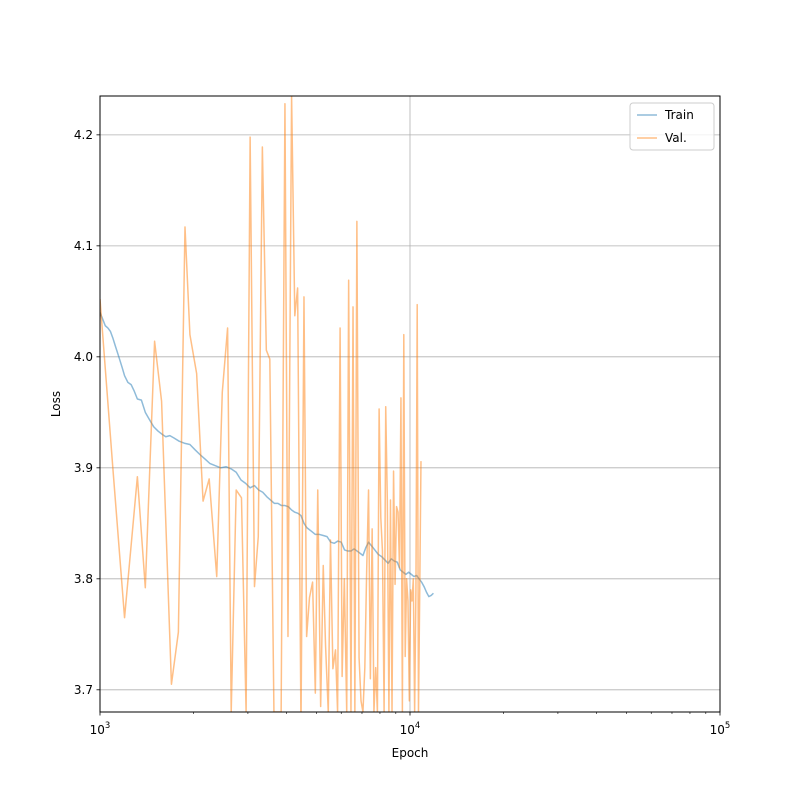 Image resolution: width=800 pixels, height=800 pixels. What do you see at coordinates (679, 115) in the screenshot?
I see `legend-label-train: Train` at bounding box center [679, 115].